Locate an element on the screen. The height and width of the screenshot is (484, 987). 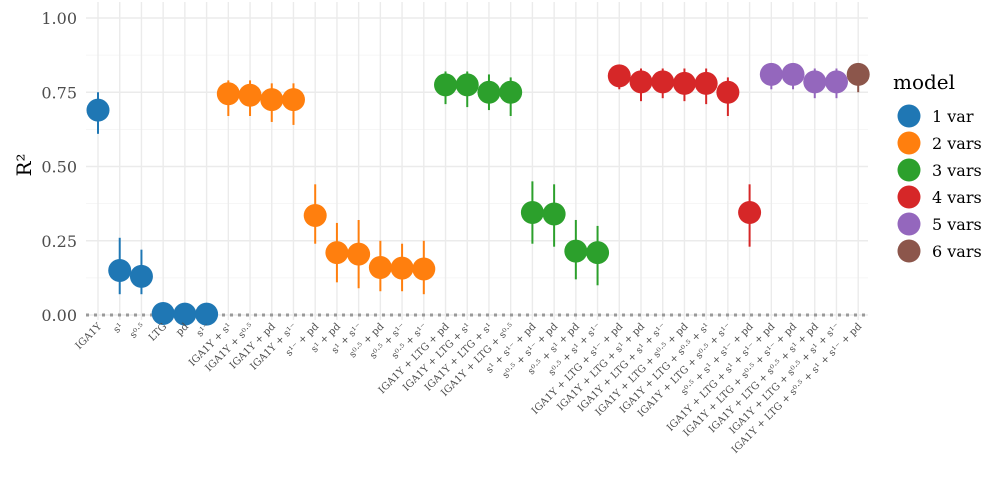
legend-label: 1 var is located at coordinates (953, 116).